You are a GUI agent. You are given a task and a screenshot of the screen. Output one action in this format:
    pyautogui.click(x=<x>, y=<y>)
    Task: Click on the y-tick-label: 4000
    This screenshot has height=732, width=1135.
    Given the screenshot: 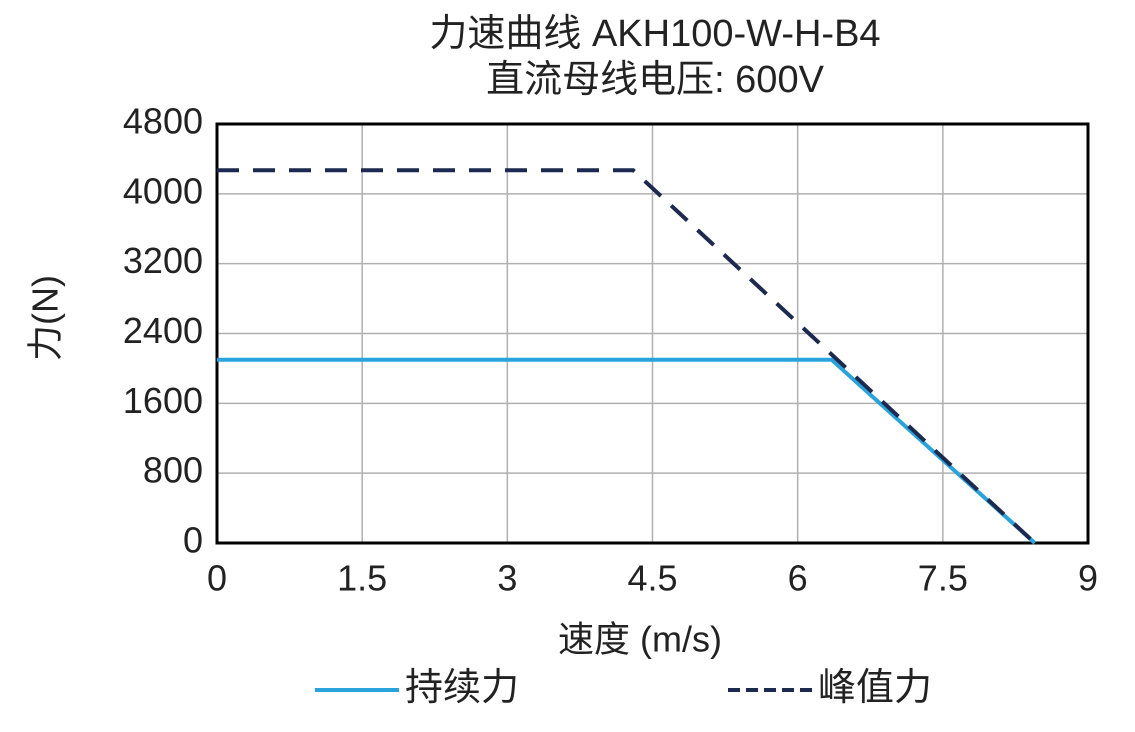 What is the action you would take?
    pyautogui.click(x=163, y=190)
    